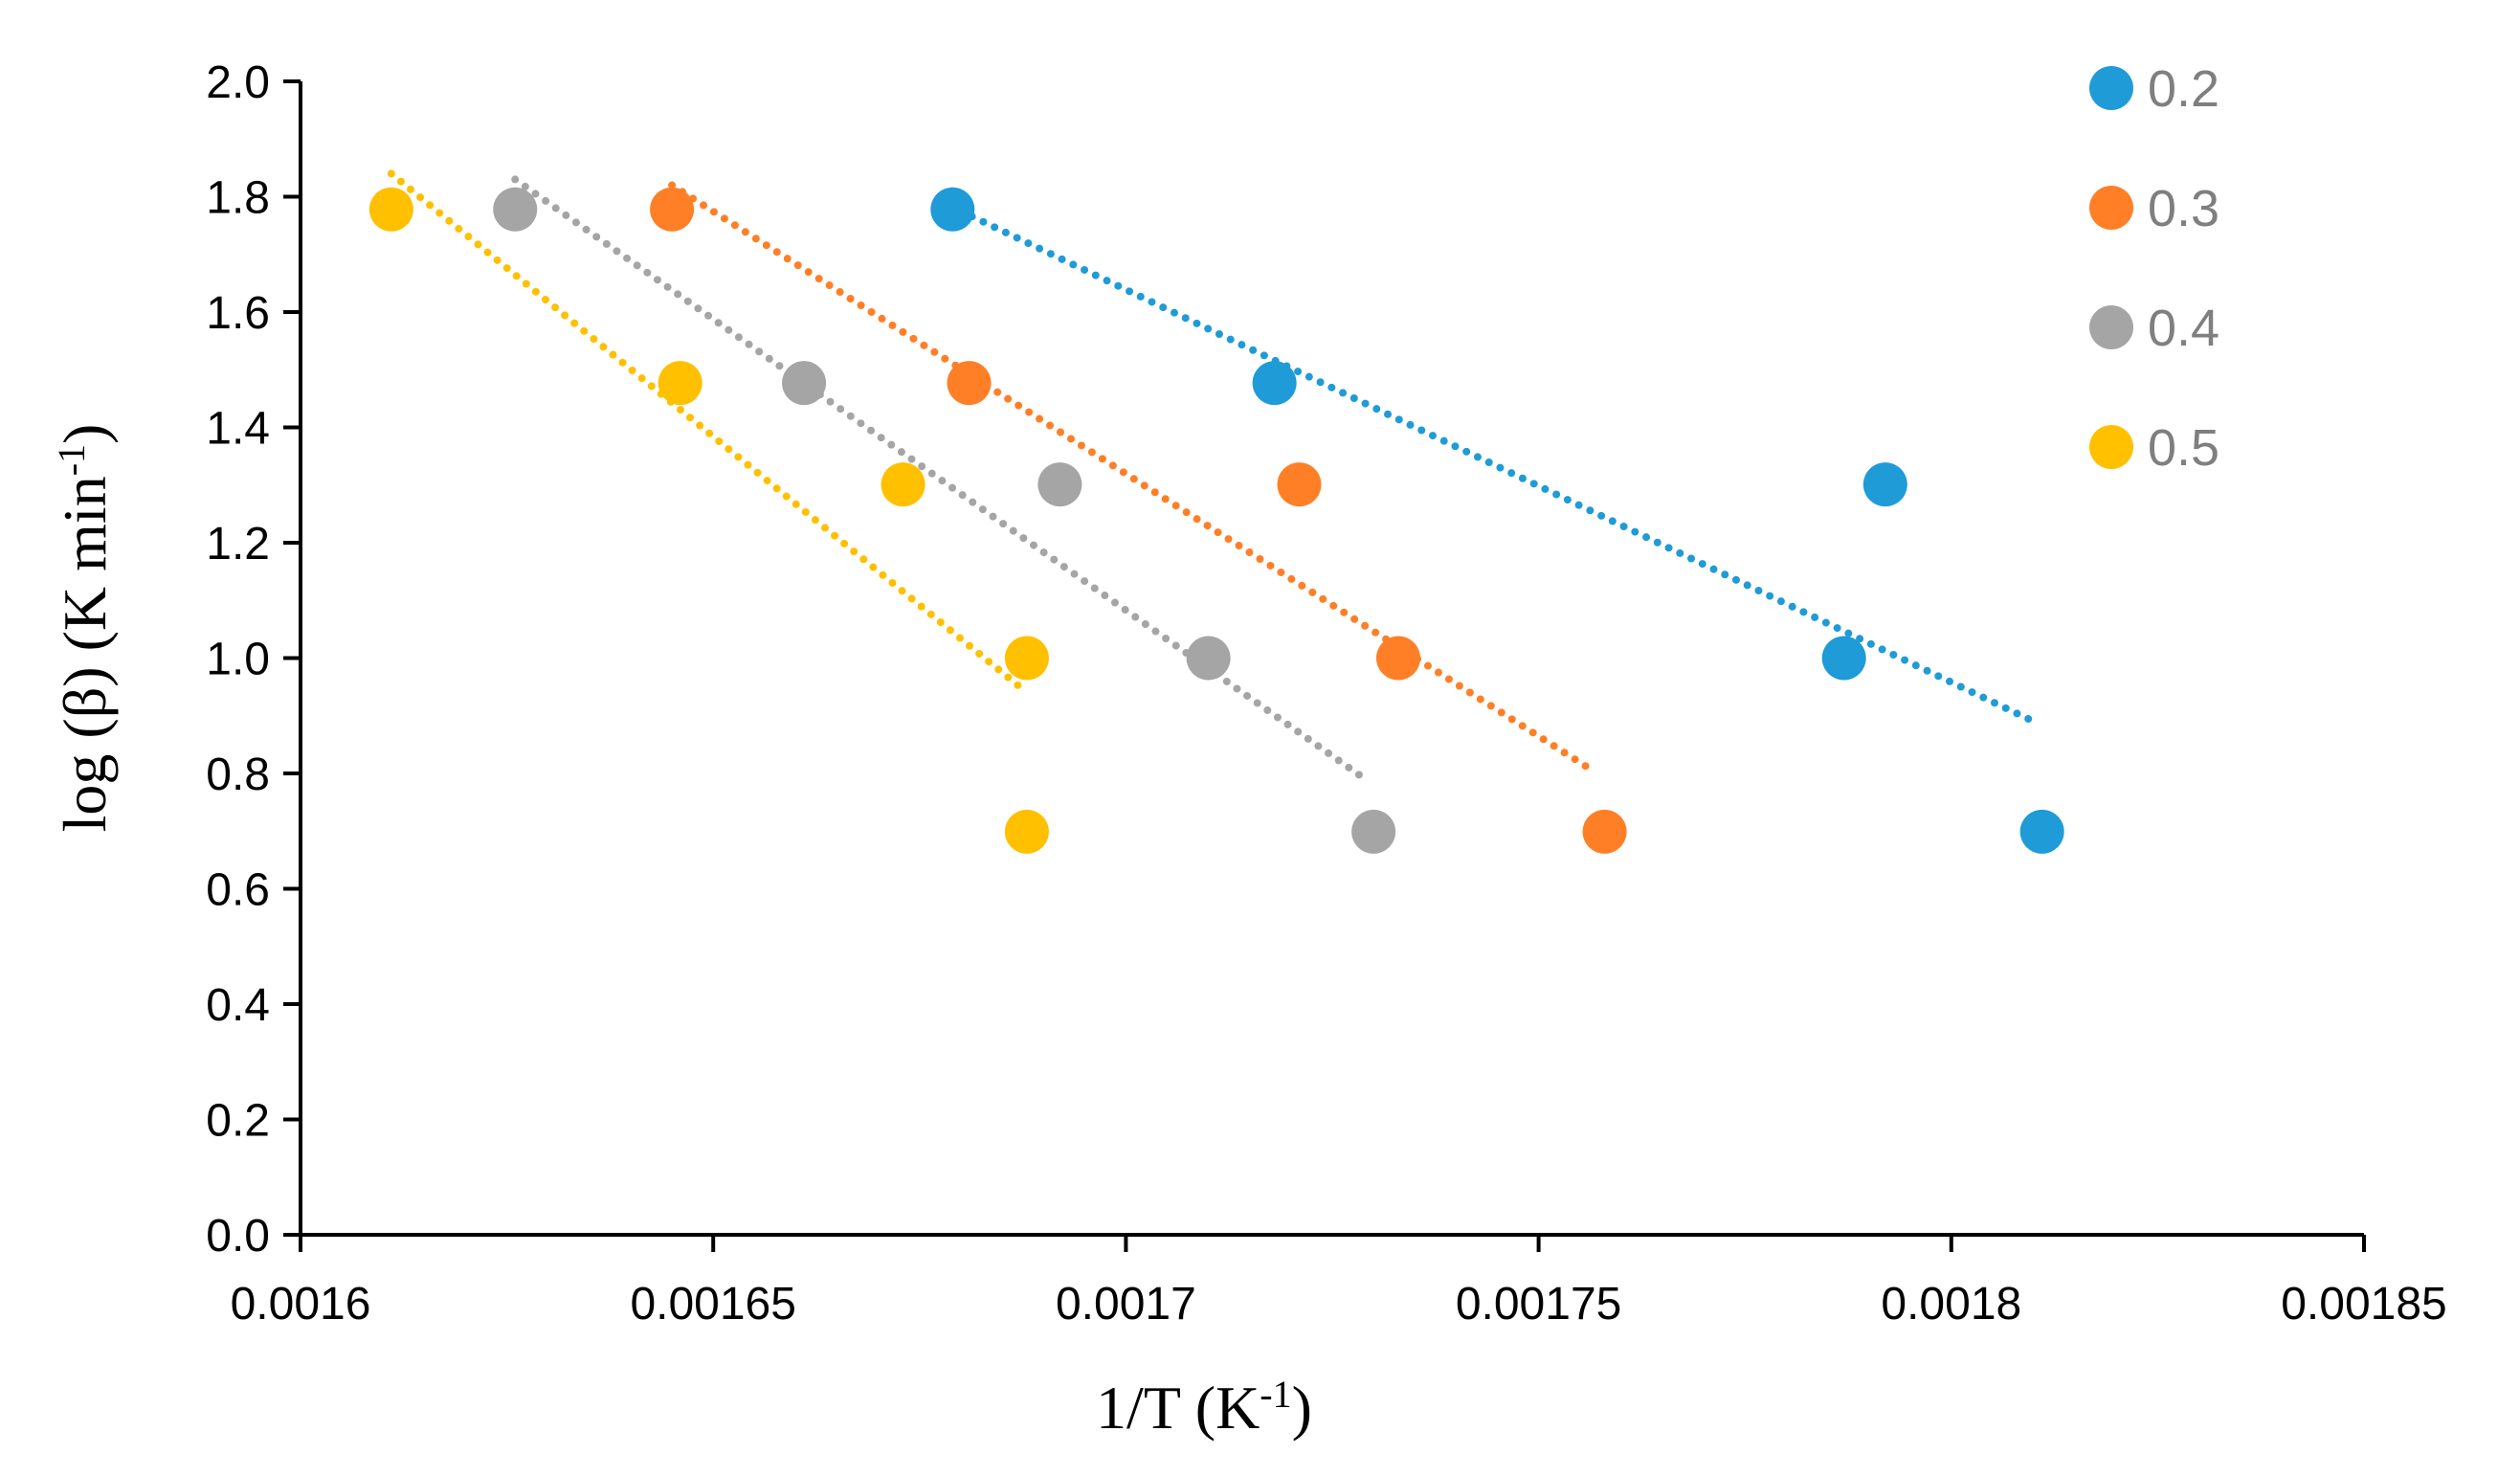 The image size is (2520, 1476). I want to click on y-axis-title: log (β) (K min-1), so click(85, 628).